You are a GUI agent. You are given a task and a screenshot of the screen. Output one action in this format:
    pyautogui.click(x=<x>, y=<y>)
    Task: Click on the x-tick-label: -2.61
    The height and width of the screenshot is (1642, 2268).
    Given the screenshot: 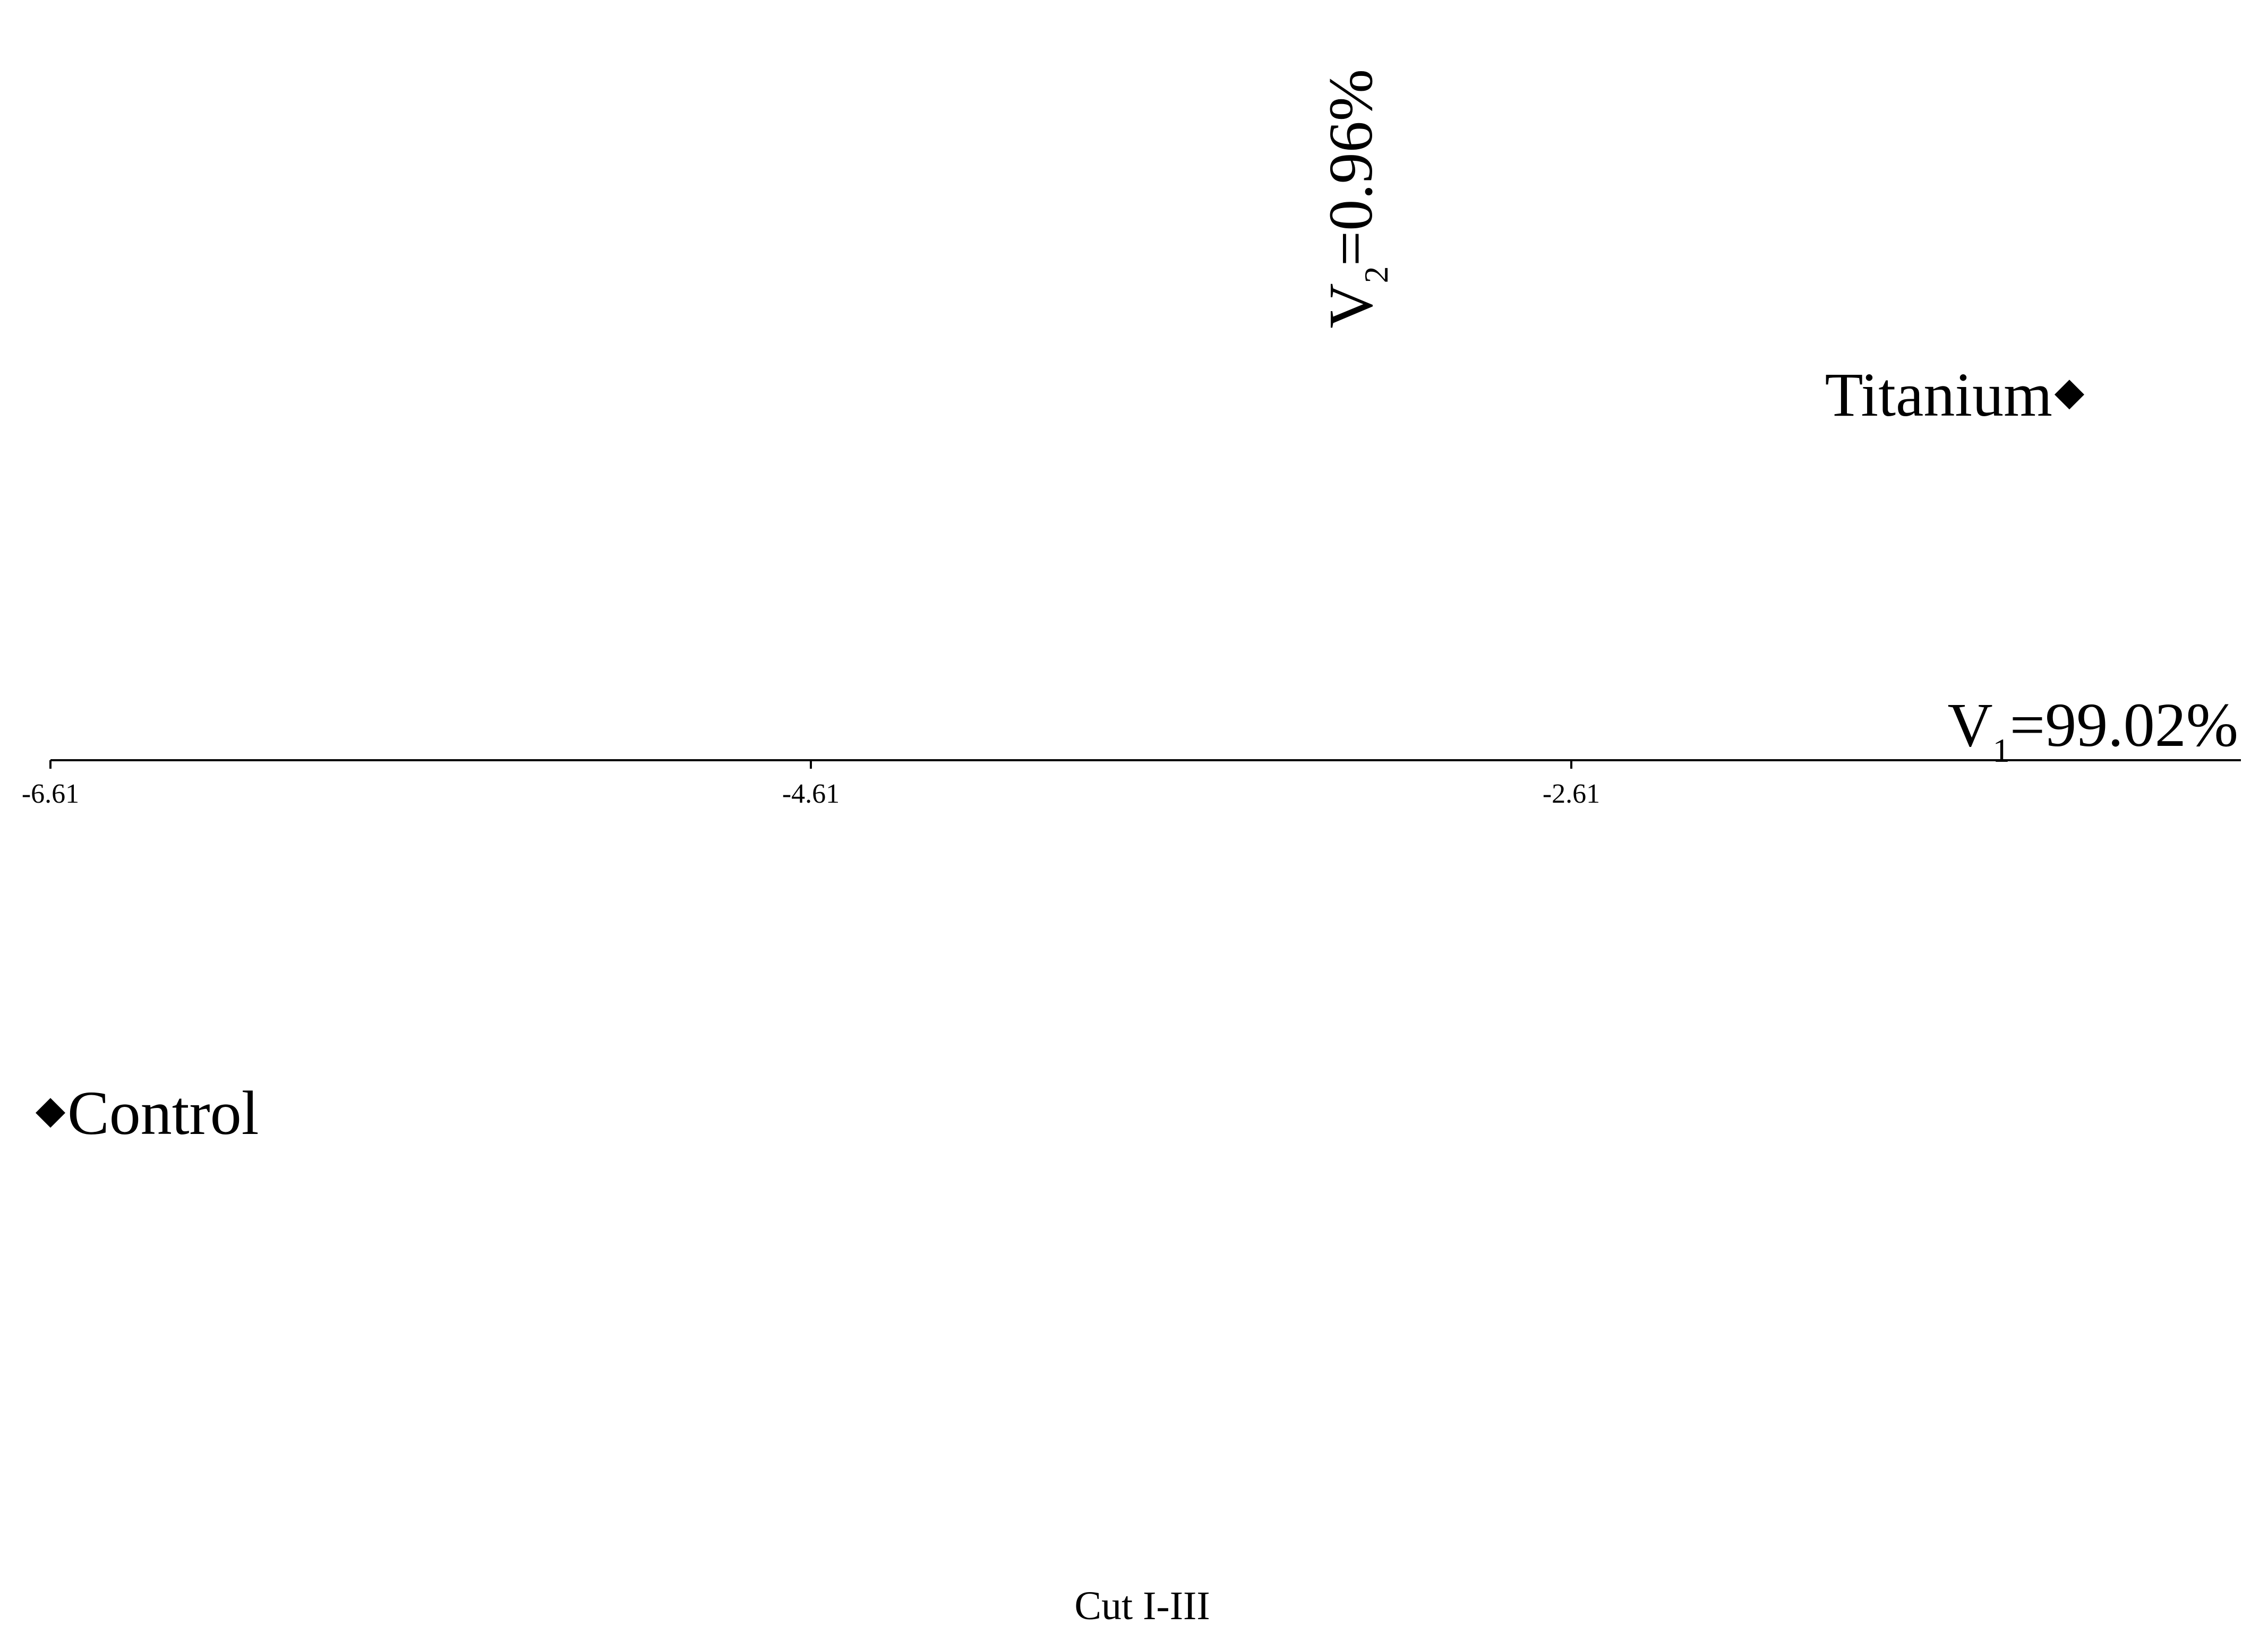 What is the action you would take?
    pyautogui.click(x=1571, y=794)
    